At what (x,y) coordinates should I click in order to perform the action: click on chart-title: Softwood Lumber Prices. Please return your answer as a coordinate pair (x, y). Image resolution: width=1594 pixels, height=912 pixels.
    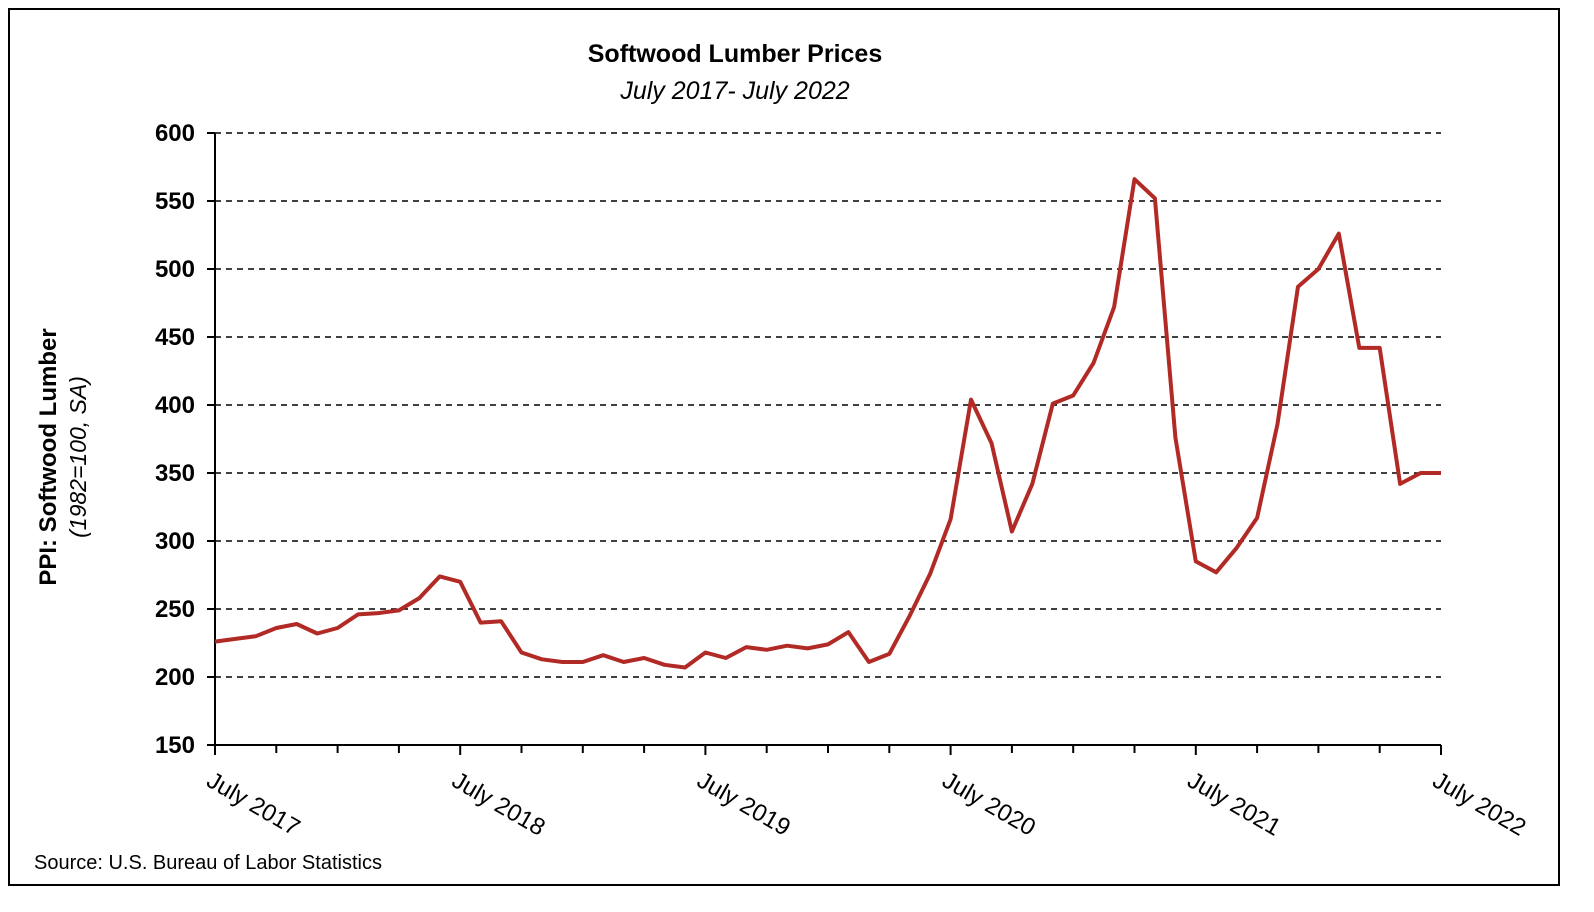
    Looking at the image, I should click on (735, 54).